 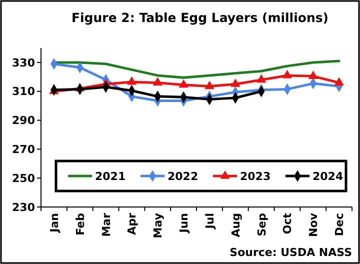 What do you see at coordinates (110, 176) in the screenshot?
I see `legend-label: 2021` at bounding box center [110, 176].